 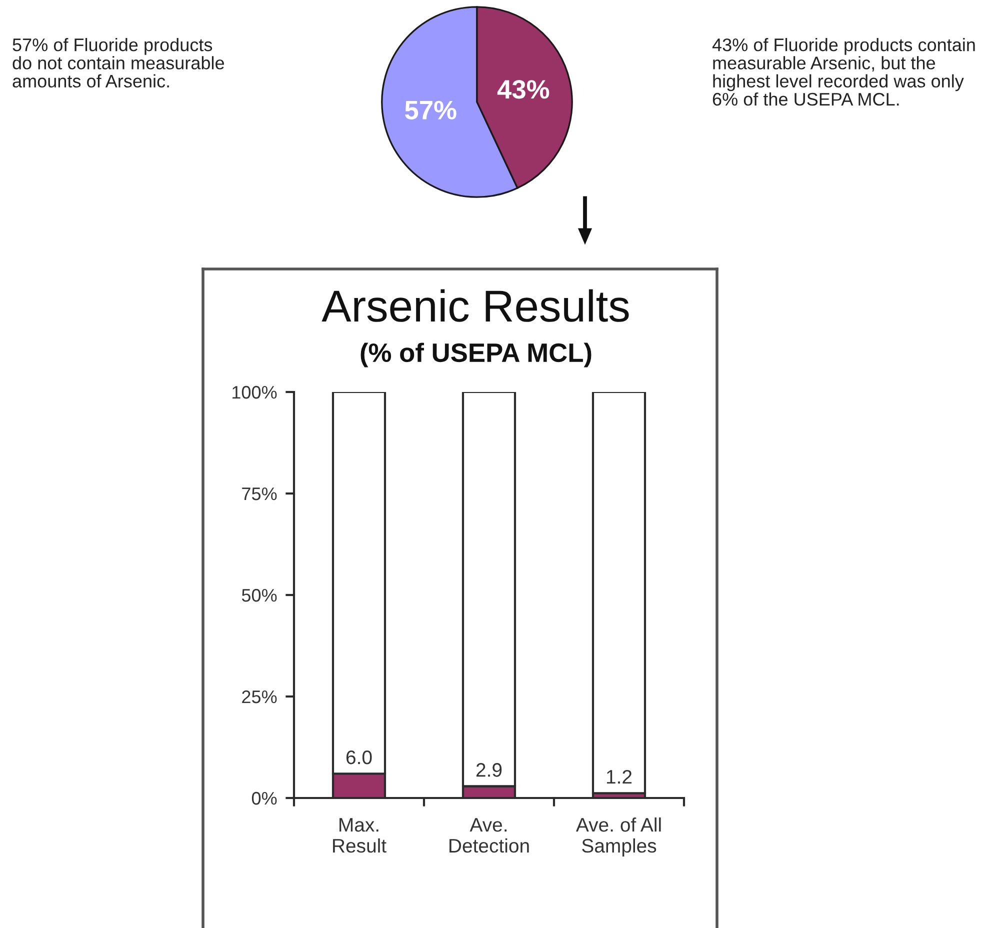 What do you see at coordinates (475, 305) in the screenshot?
I see `chart-title: Arsenic Results` at bounding box center [475, 305].